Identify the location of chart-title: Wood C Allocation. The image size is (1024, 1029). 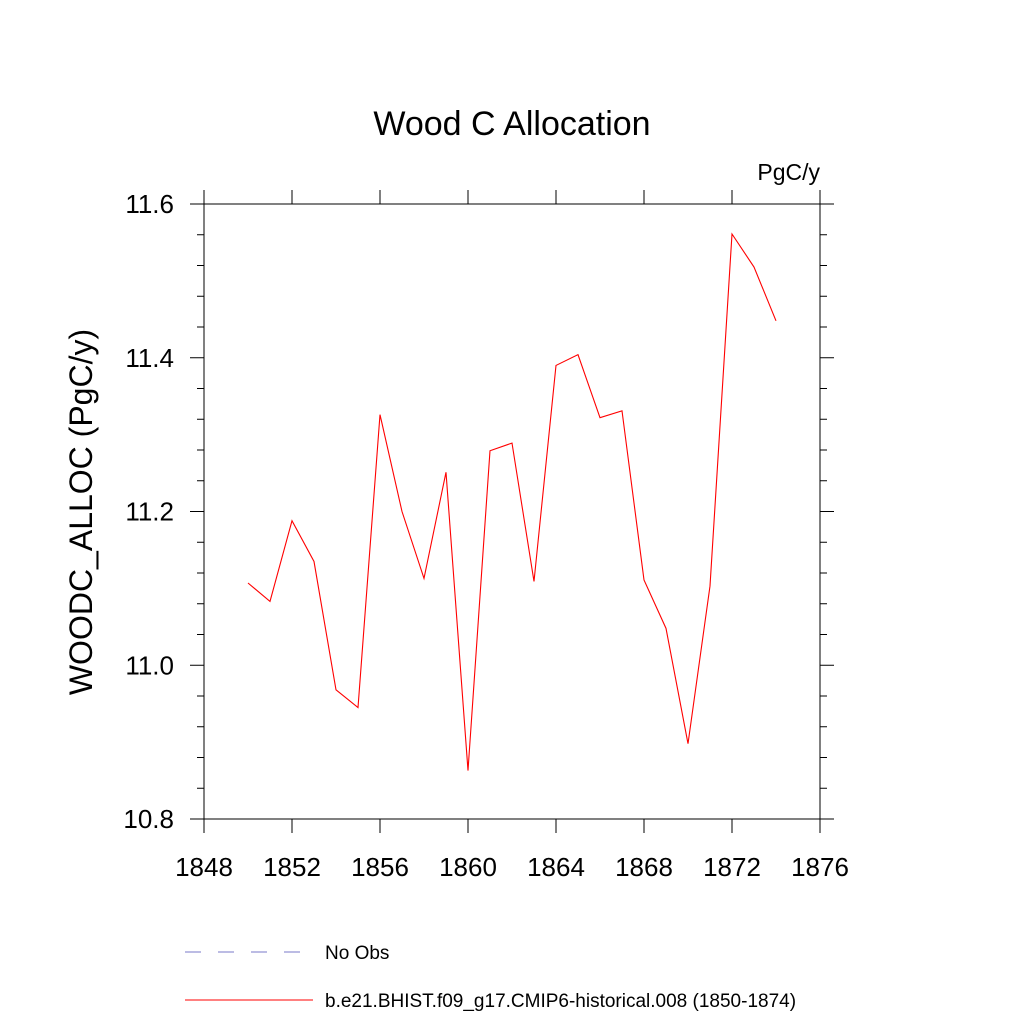
(511, 124).